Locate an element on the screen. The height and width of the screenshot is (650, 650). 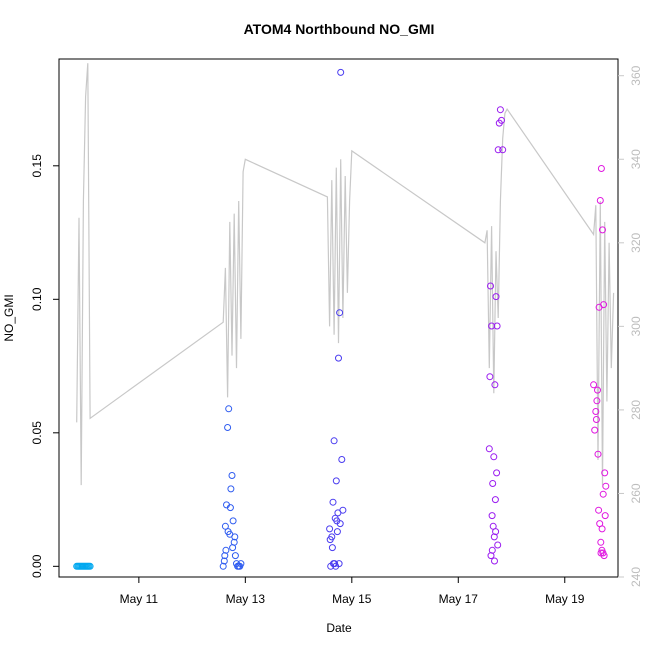
chart-title: ATOM4 Northbound NO_GMI is located at coordinates (339, 29).